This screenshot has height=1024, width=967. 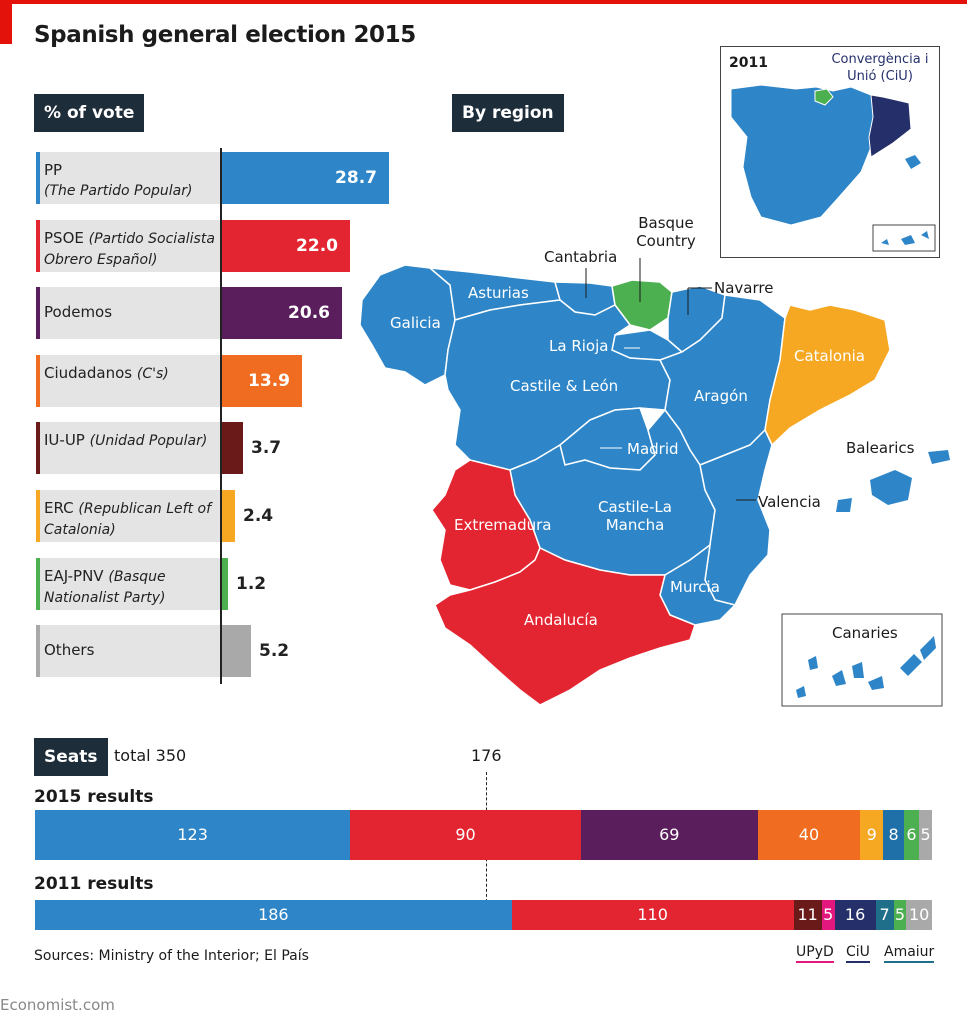 What do you see at coordinates (465, 834) in the screenshot?
I see `seat-value-label: 90` at bounding box center [465, 834].